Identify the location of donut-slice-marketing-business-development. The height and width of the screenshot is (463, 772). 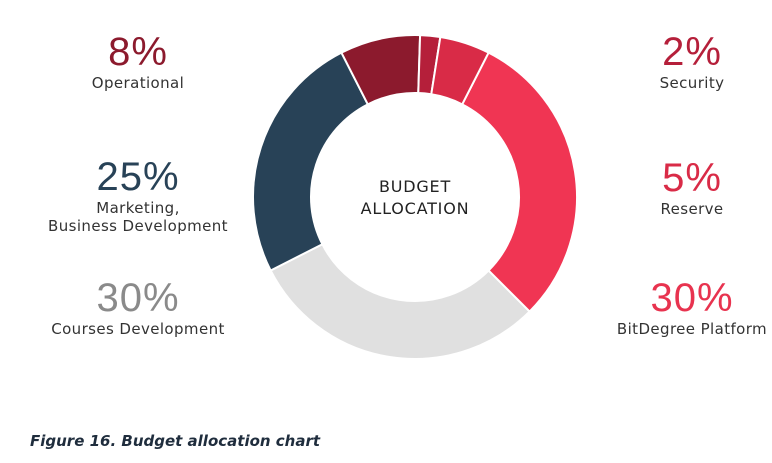
(311, 161).